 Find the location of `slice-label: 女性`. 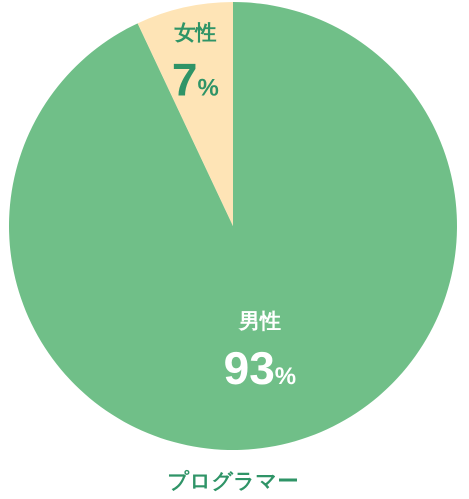

slice-label: 女性 is located at coordinates (194, 33).